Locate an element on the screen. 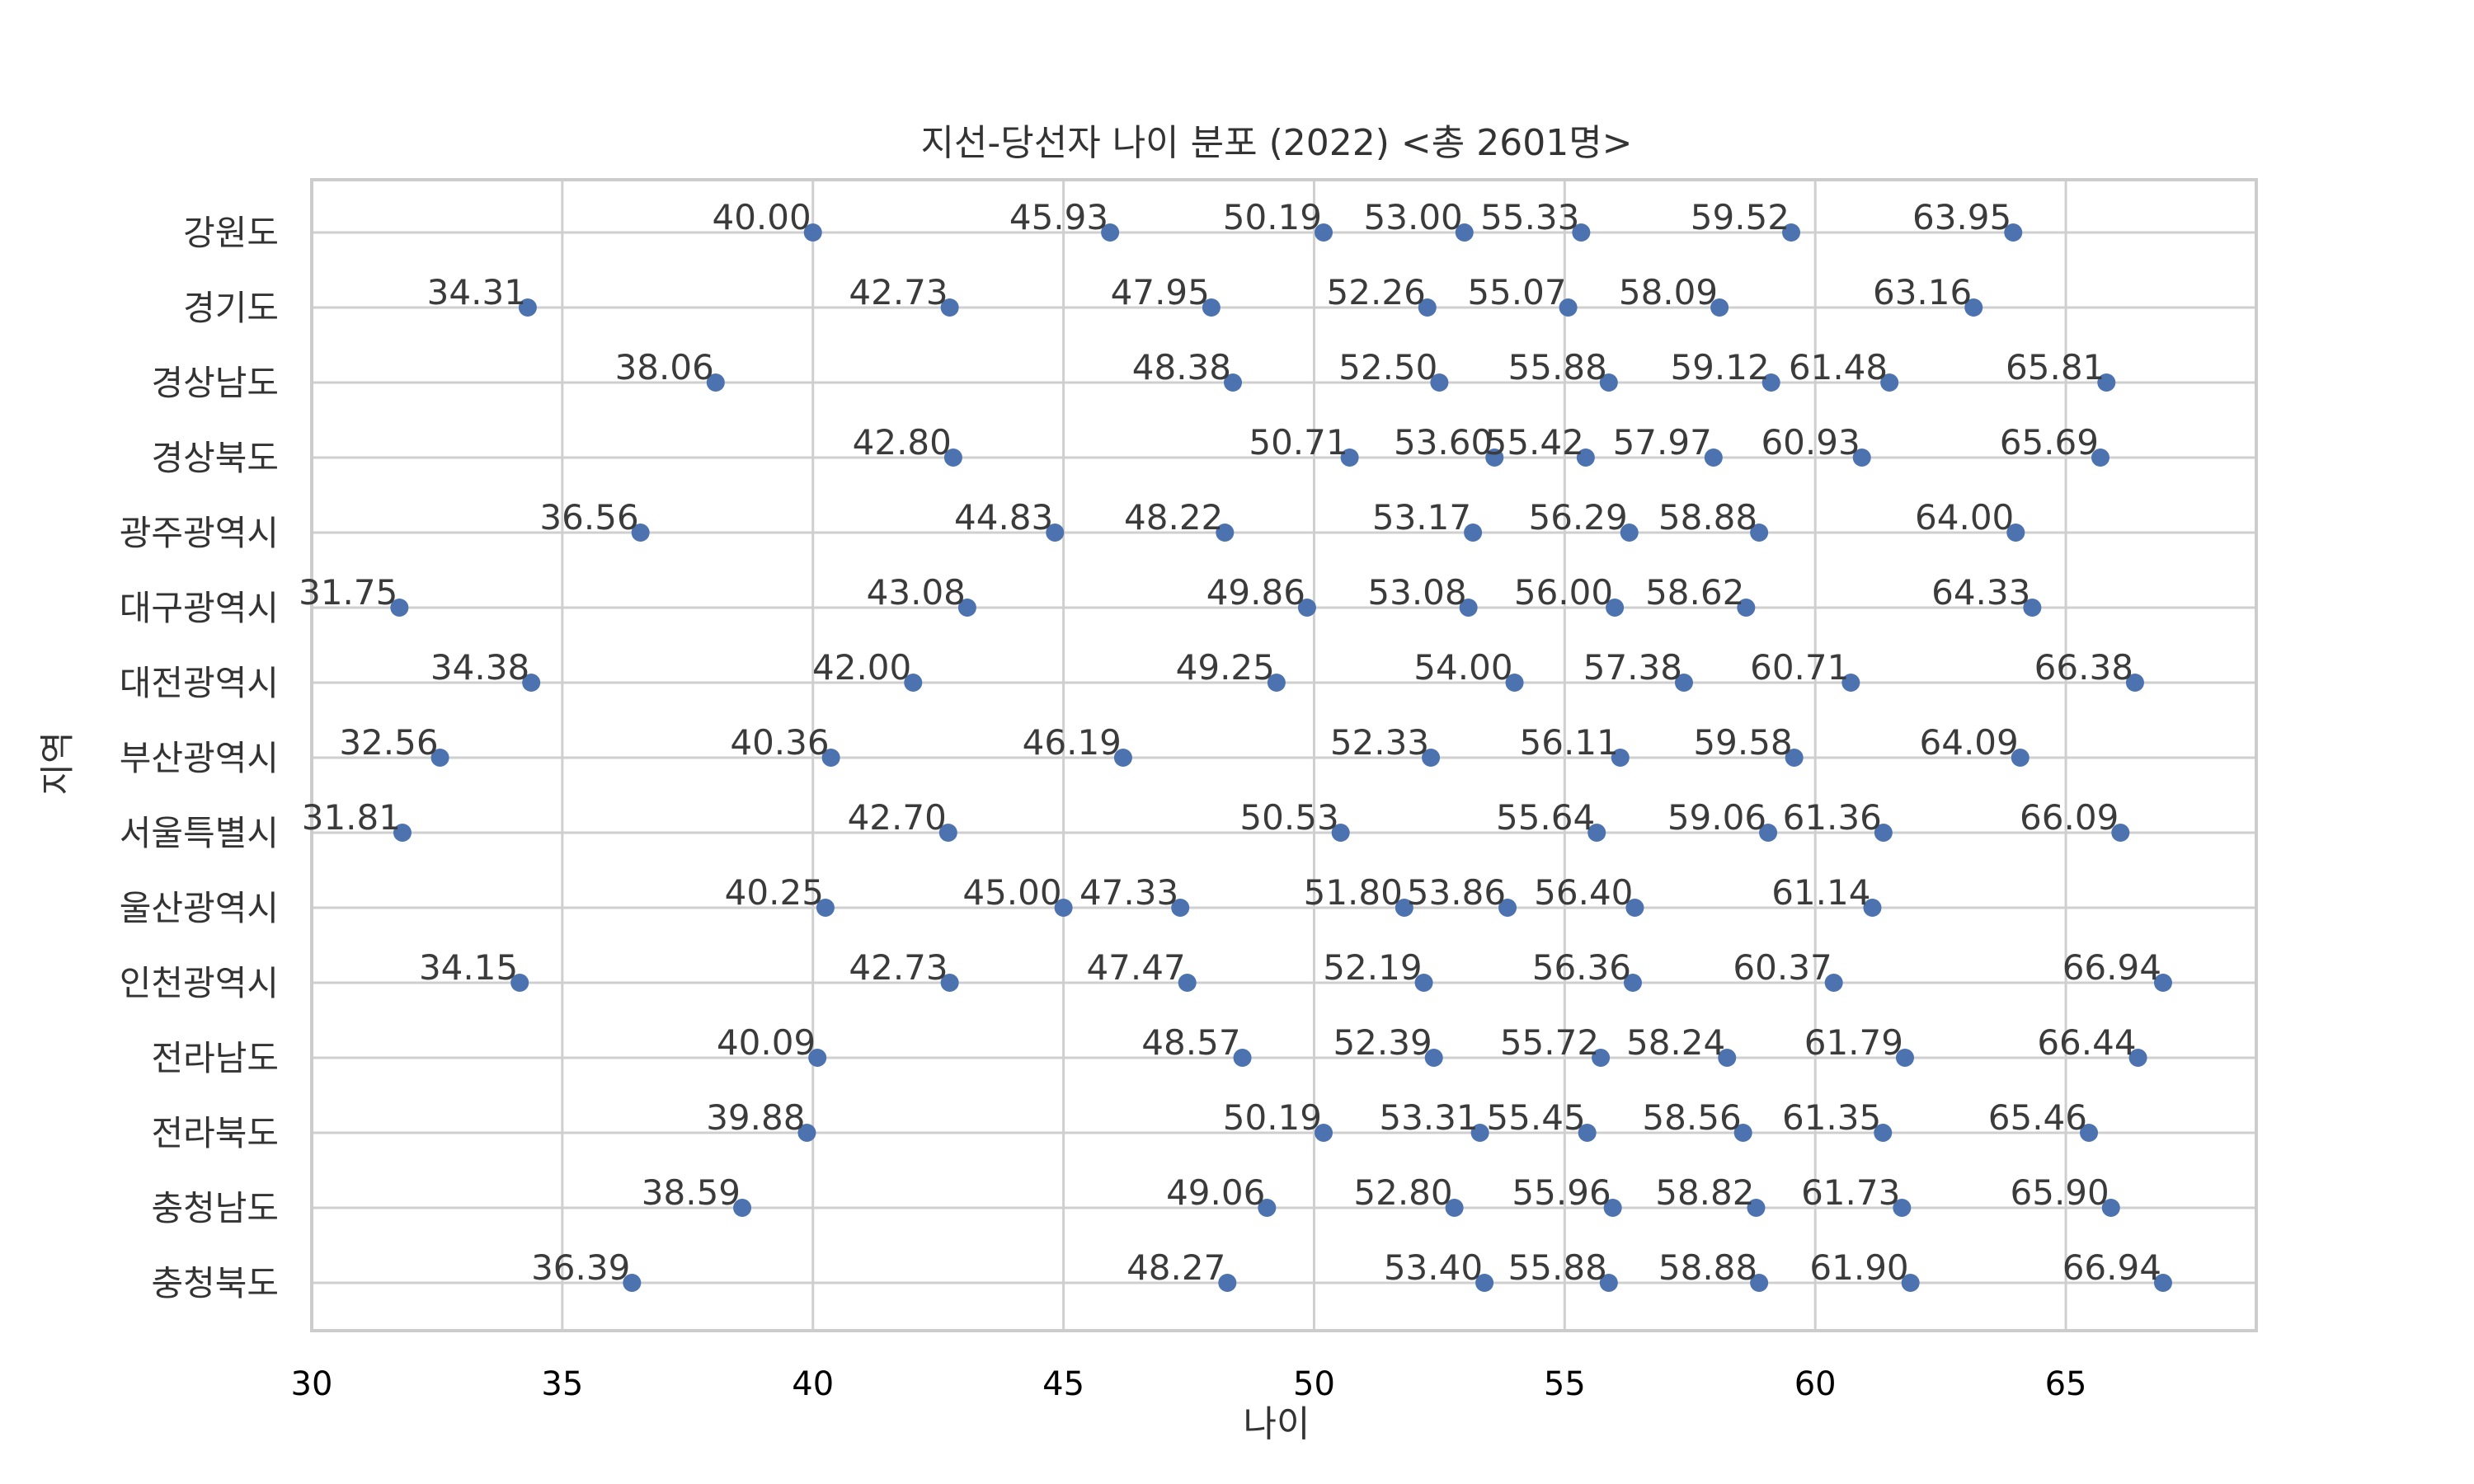  data-label: 57.97 is located at coordinates (1662, 442).